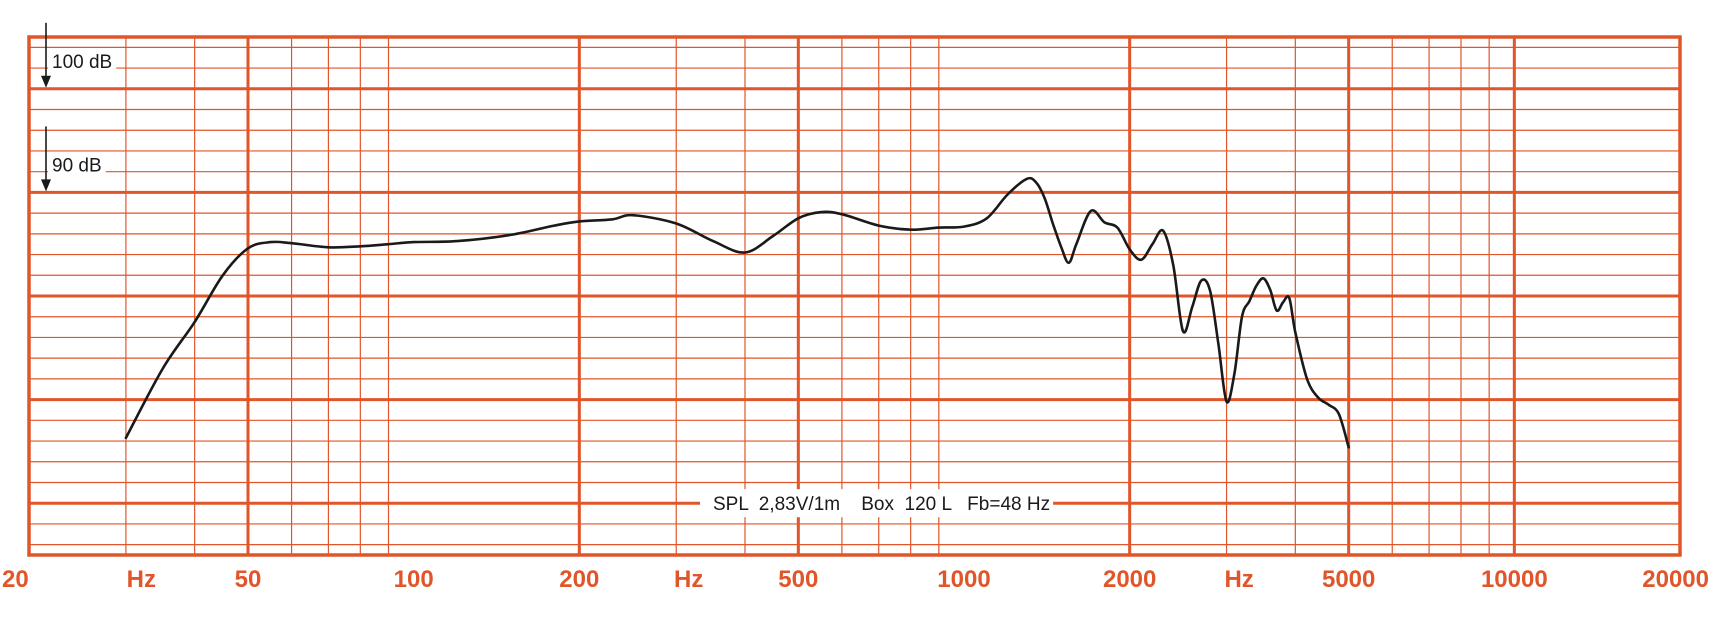 This screenshot has width=1711, height=623. What do you see at coordinates (579, 579) in the screenshot?
I see `x-tick-label: 200` at bounding box center [579, 579].